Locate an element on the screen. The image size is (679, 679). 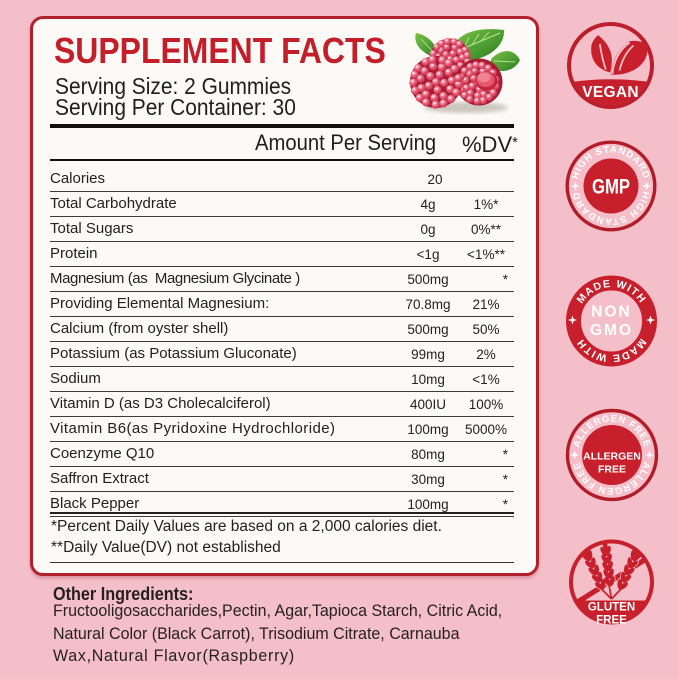
svg-text: NON is located at coordinates (611, 312).